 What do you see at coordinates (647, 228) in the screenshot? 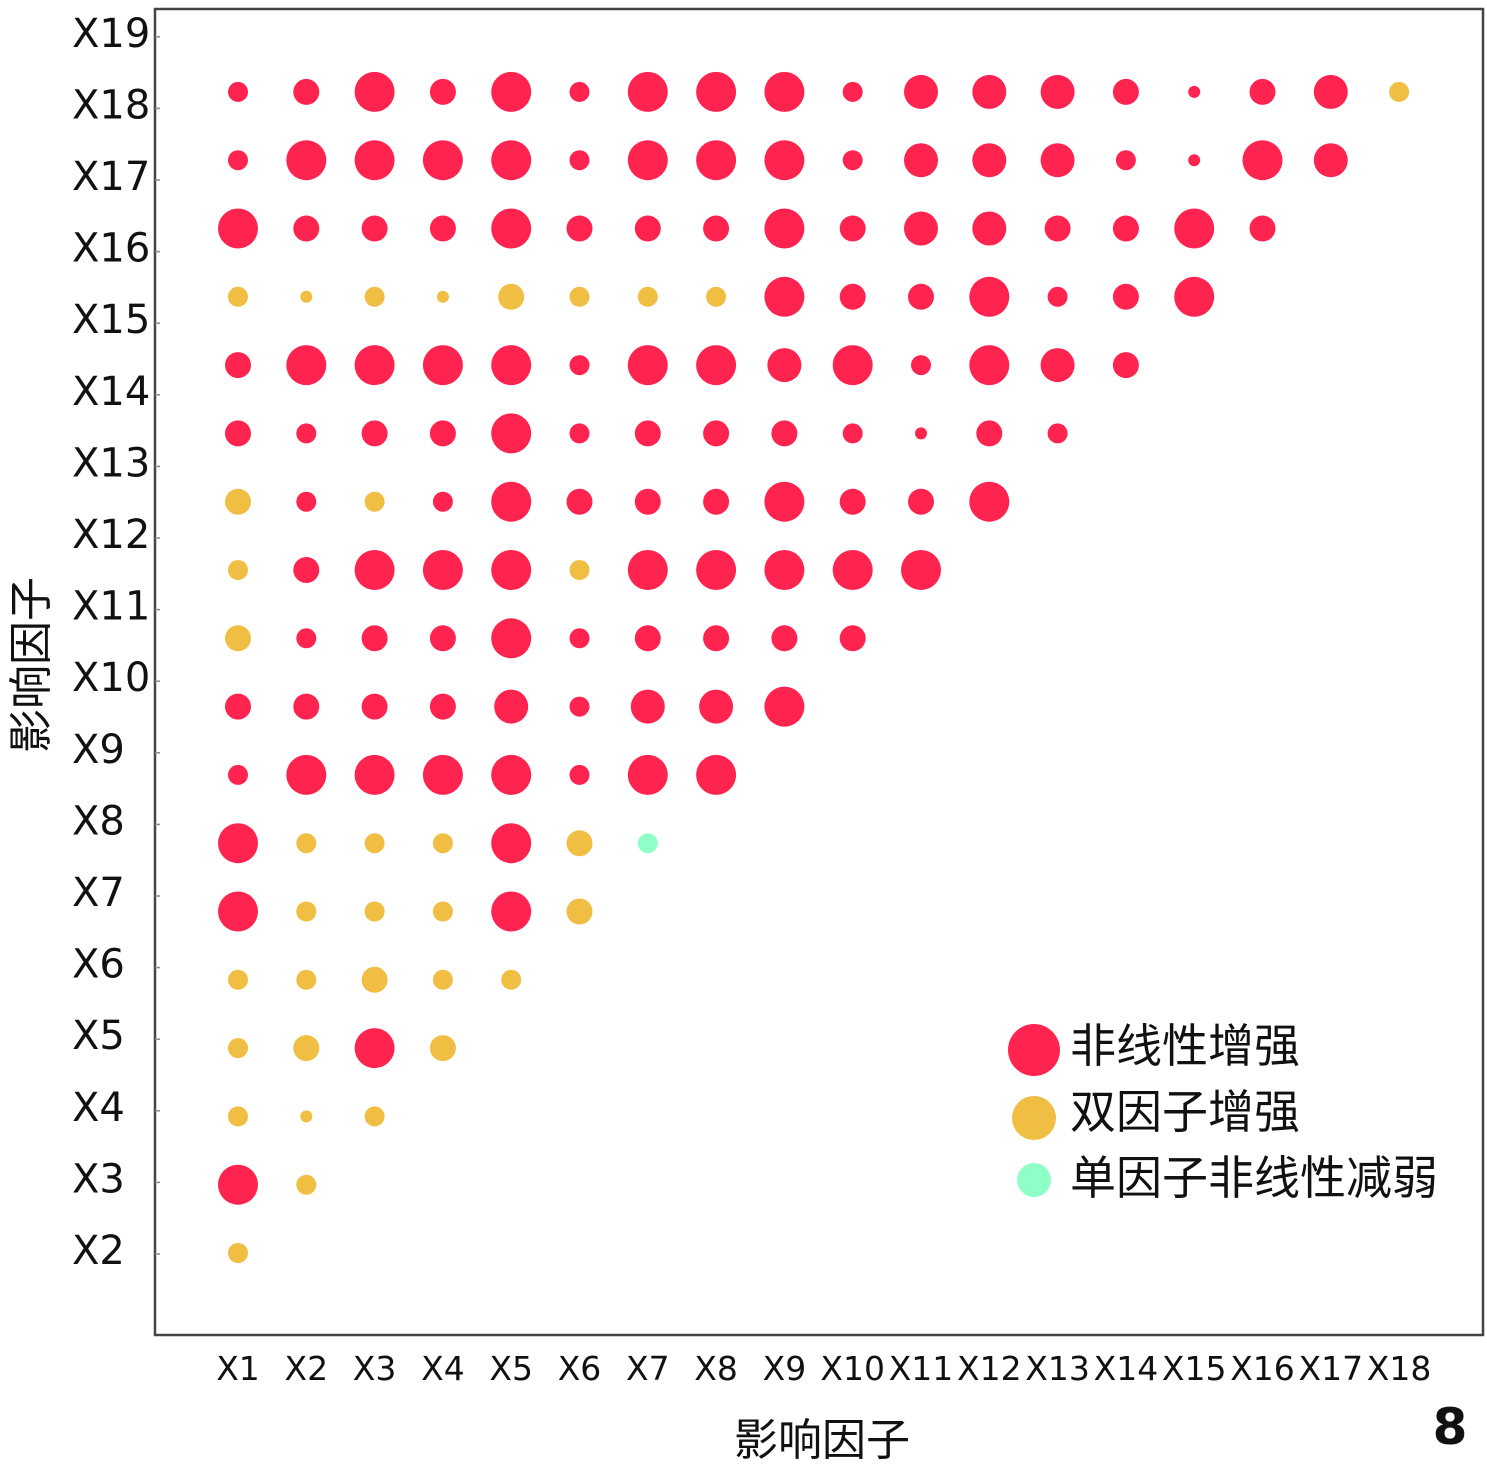
I see `bubble-X17-X7` at bounding box center [647, 228].